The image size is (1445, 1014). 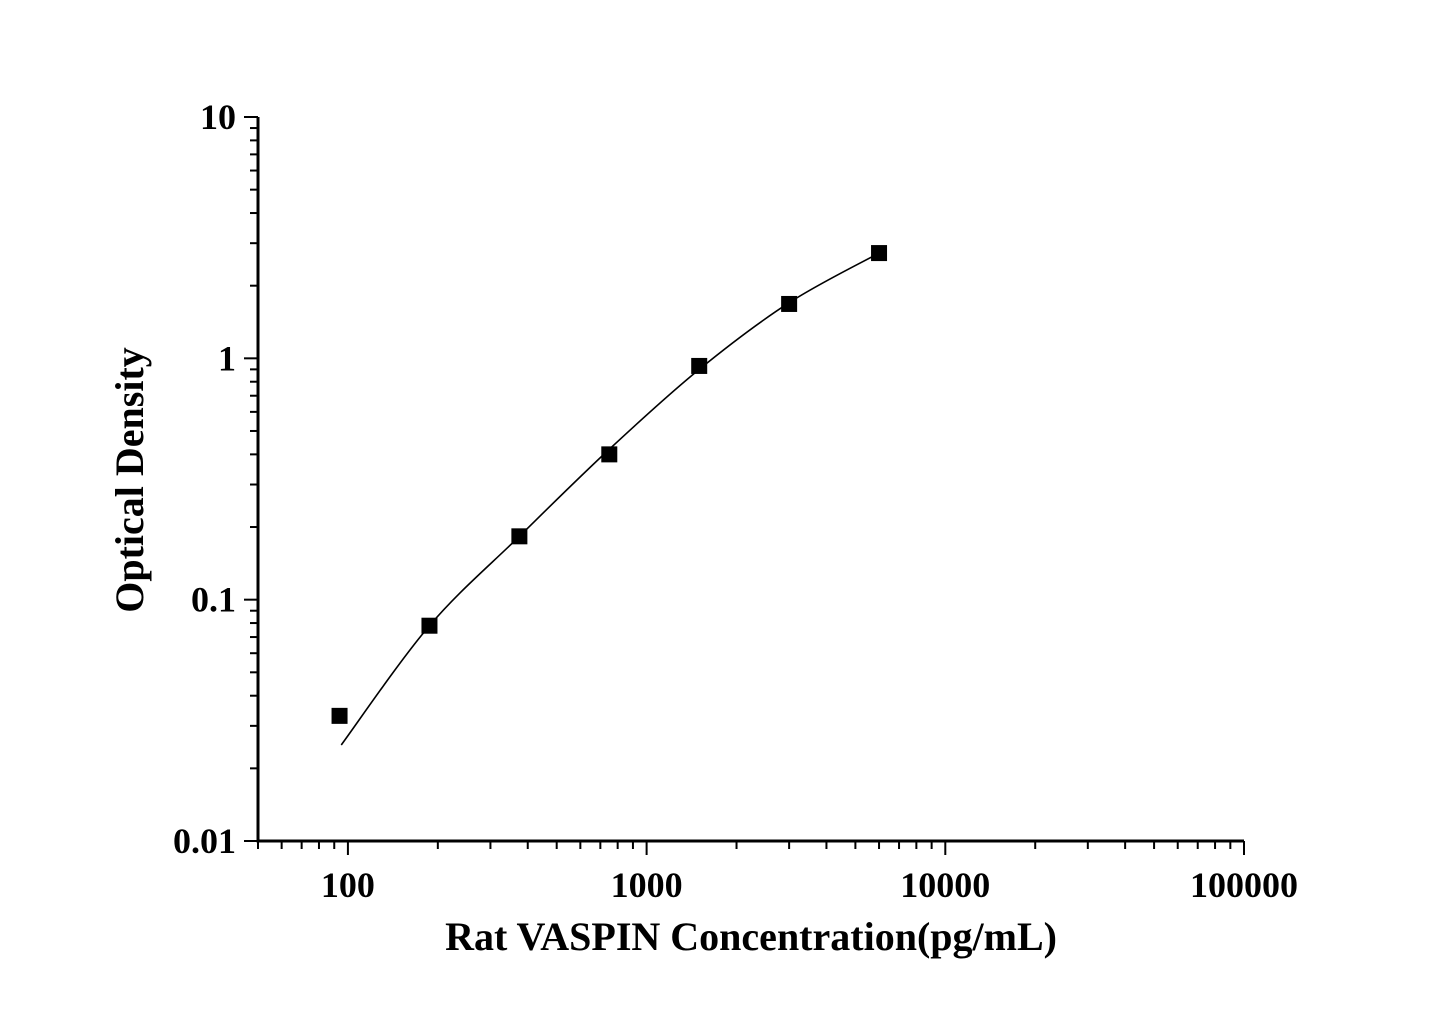 I want to click on y-tick-label: 0.1, so click(x=213, y=600).